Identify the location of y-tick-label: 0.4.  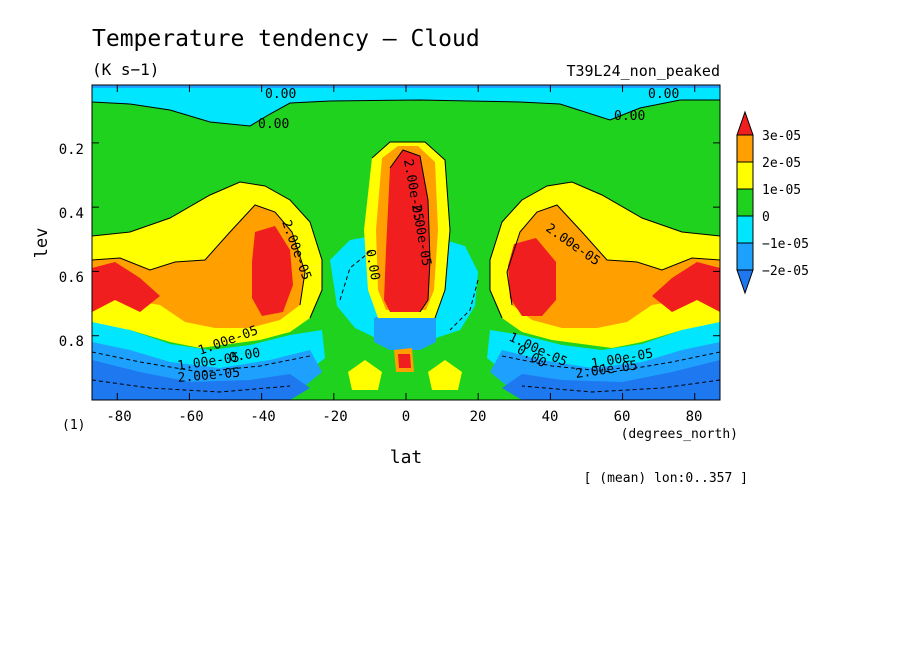
(71, 214).